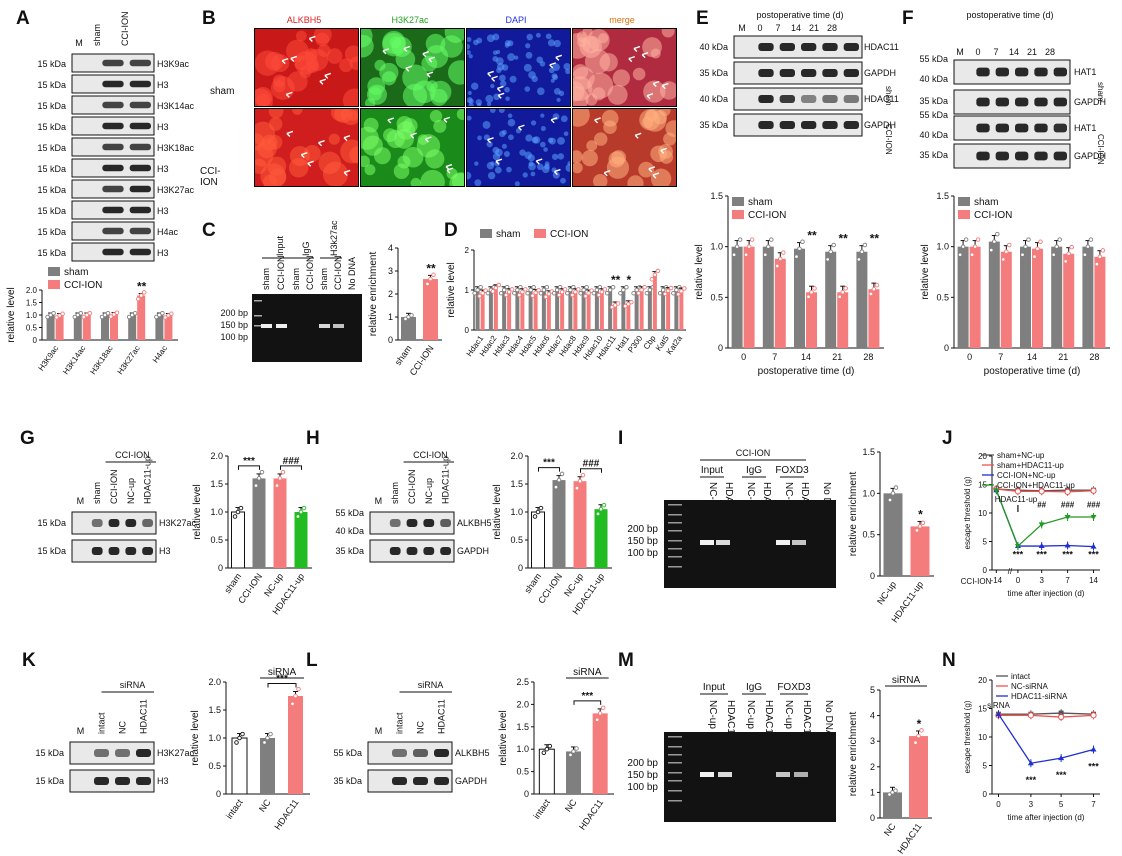 Image resolution: width=1122 pixels, height=856 pixels. I want to click on bar-E, so click(799, 298).